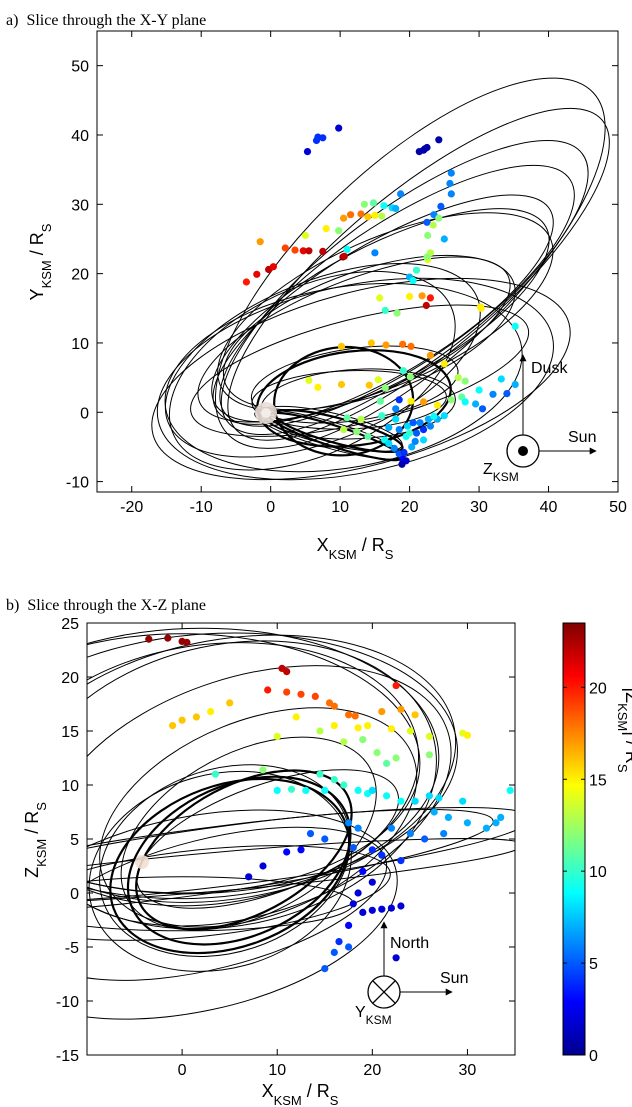 The image size is (632, 1107). I want to click on dusk-label: Dusk, so click(549, 368).